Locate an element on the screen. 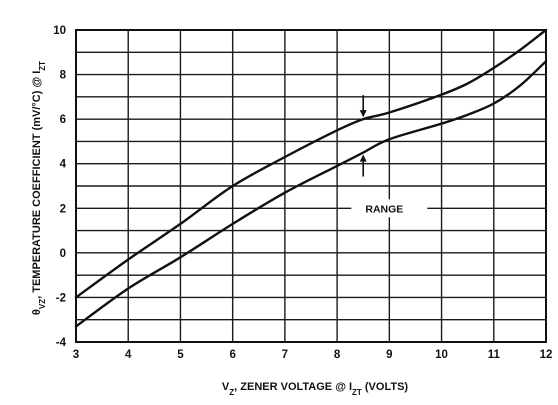 The image size is (558, 405). x-tick-label: 8 is located at coordinates (337, 355).